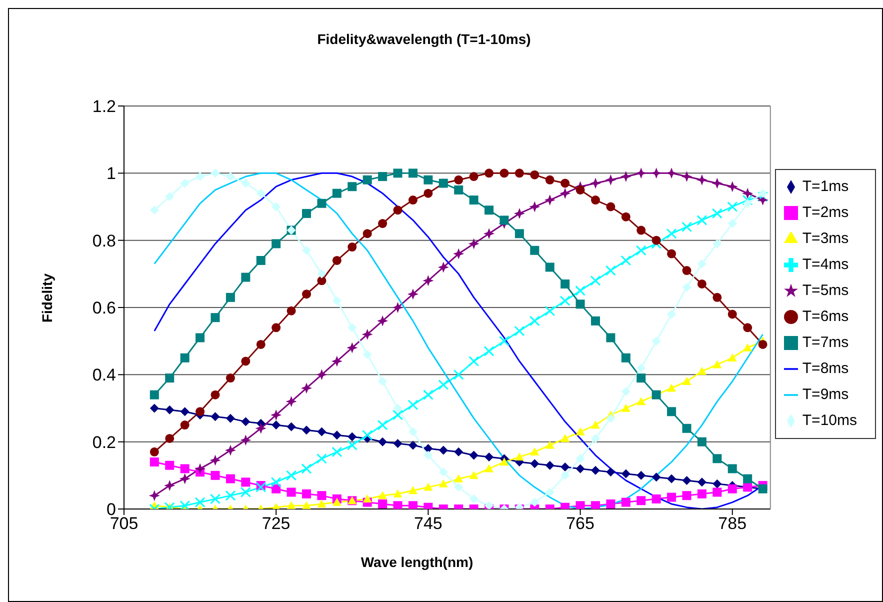  Describe the element at coordinates (825, 394) in the screenshot. I see `legend-label: T=9ms` at that location.